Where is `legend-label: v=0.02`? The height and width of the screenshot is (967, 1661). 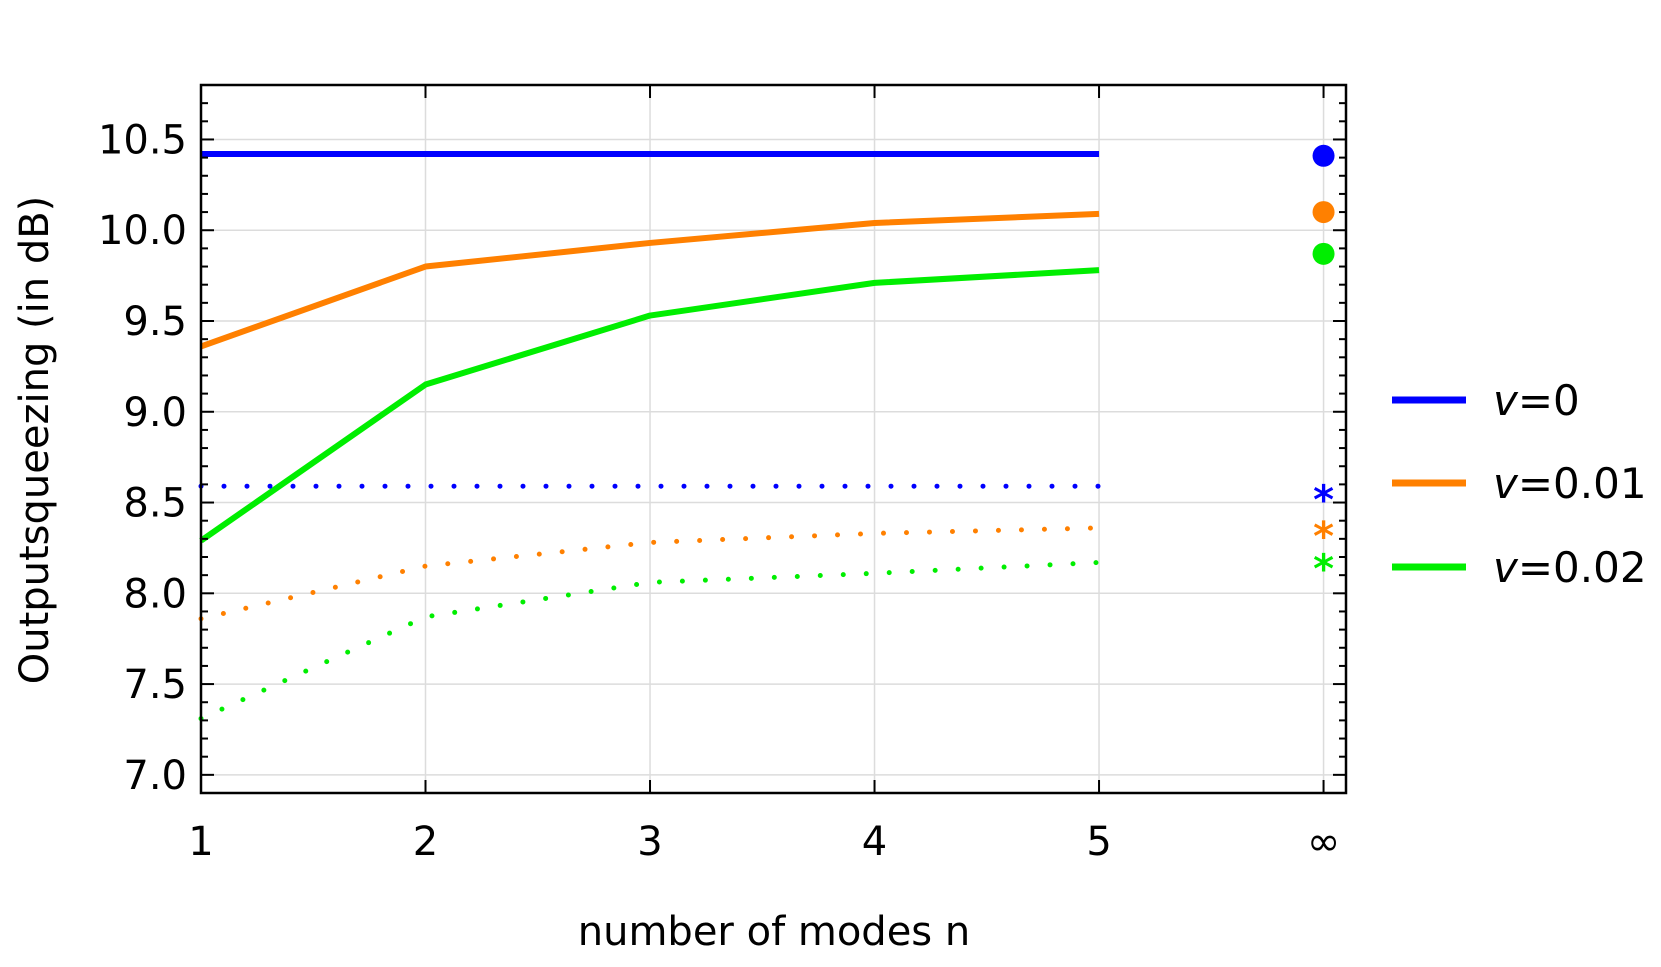
legend-label: v=0.02 is located at coordinates (1570, 567).